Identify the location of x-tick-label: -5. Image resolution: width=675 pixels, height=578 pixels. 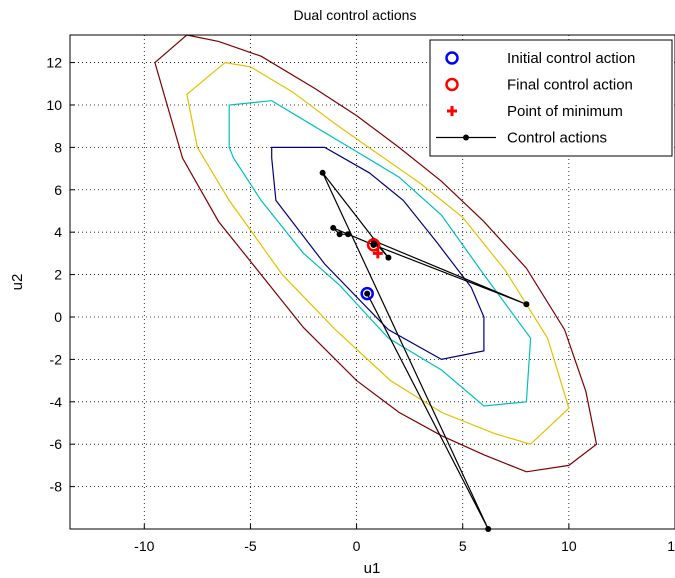
(250, 546).